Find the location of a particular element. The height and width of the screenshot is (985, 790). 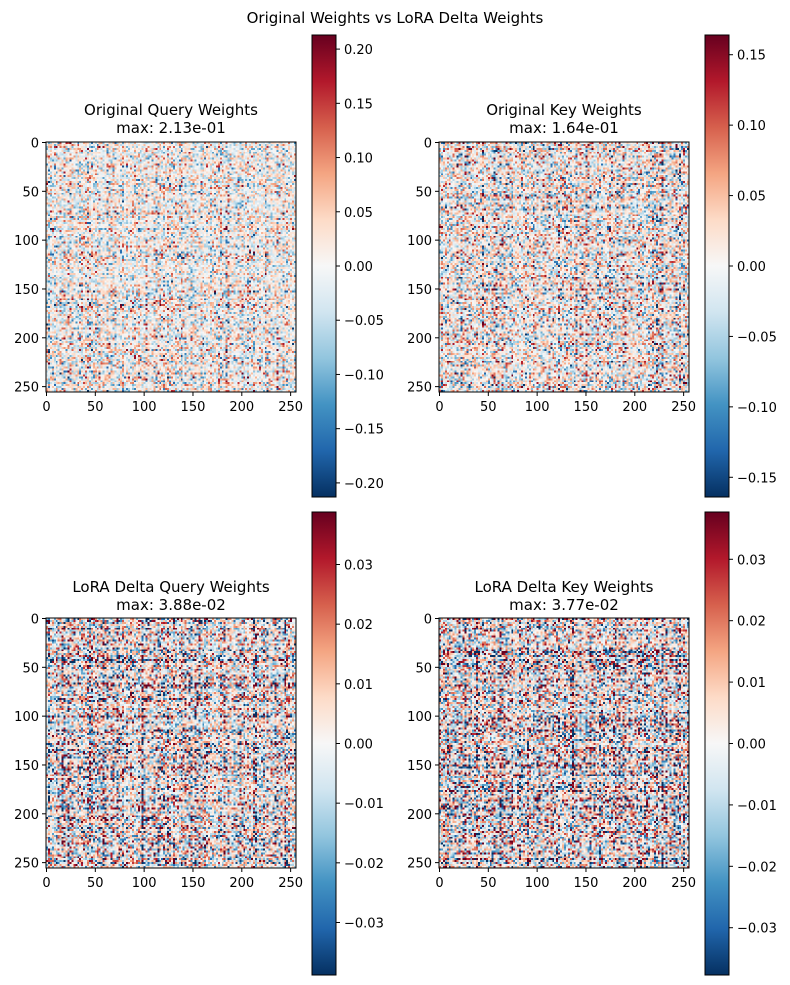

subplot-title: LoRA Delta Query Weights is located at coordinates (171, 587).